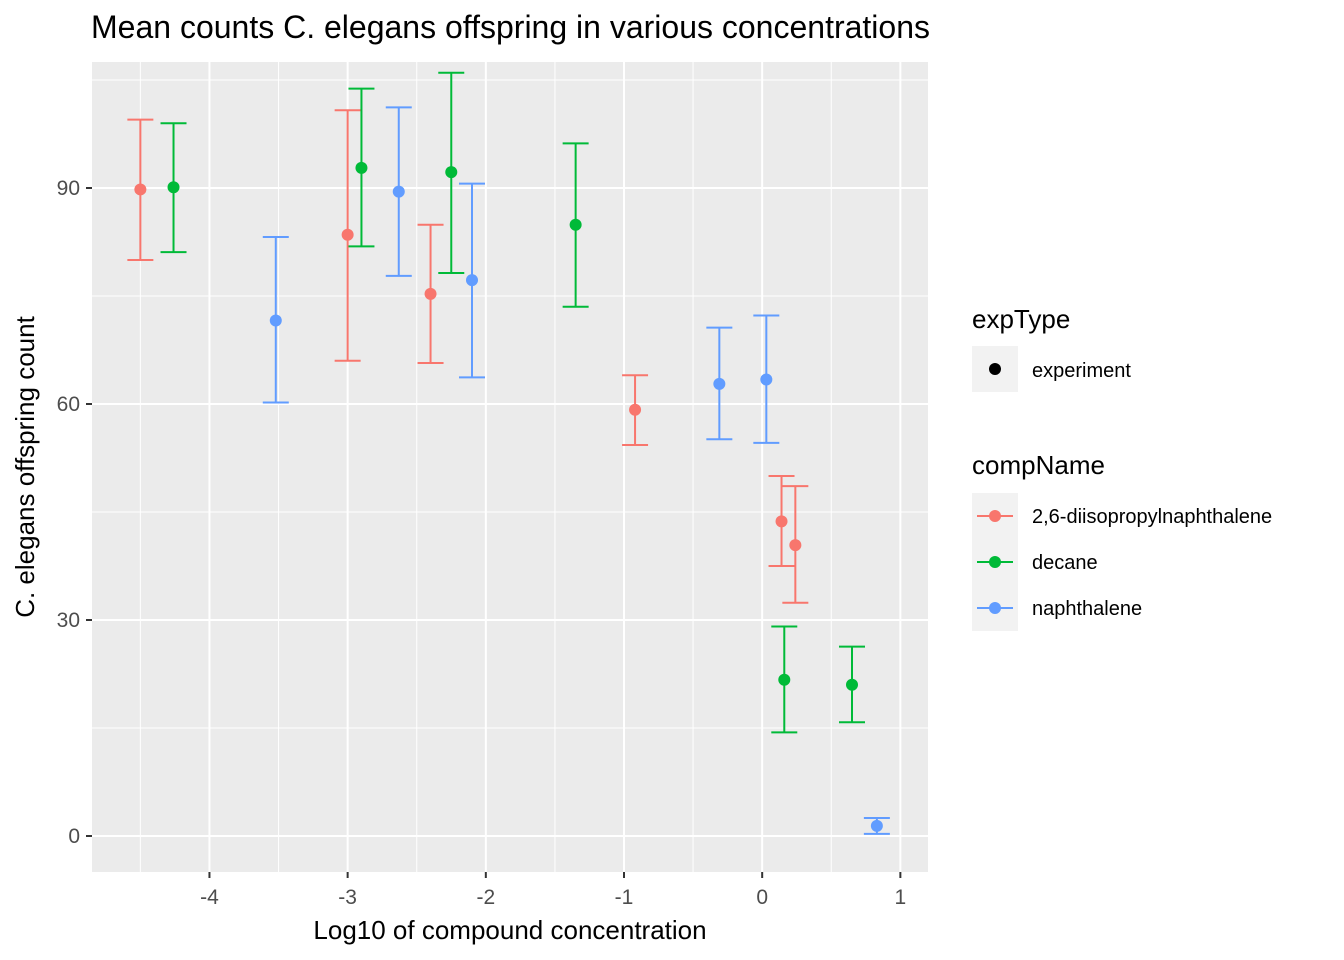 This screenshot has height=960, width=1344. Describe the element at coordinates (901, 897) in the screenshot. I see `x-tick-label: 1` at that location.